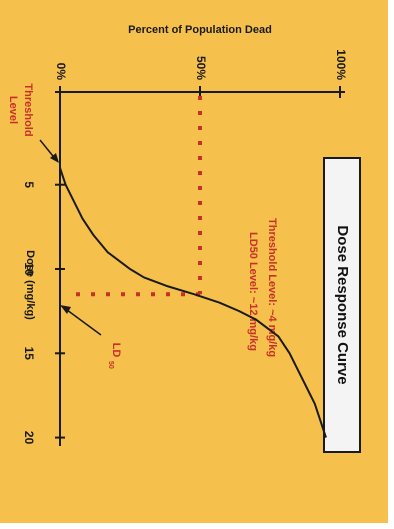 This screenshot has height=529, width=394. Describe the element at coordinates (28, 109) in the screenshot. I see `annotation: Threshold` at that location.